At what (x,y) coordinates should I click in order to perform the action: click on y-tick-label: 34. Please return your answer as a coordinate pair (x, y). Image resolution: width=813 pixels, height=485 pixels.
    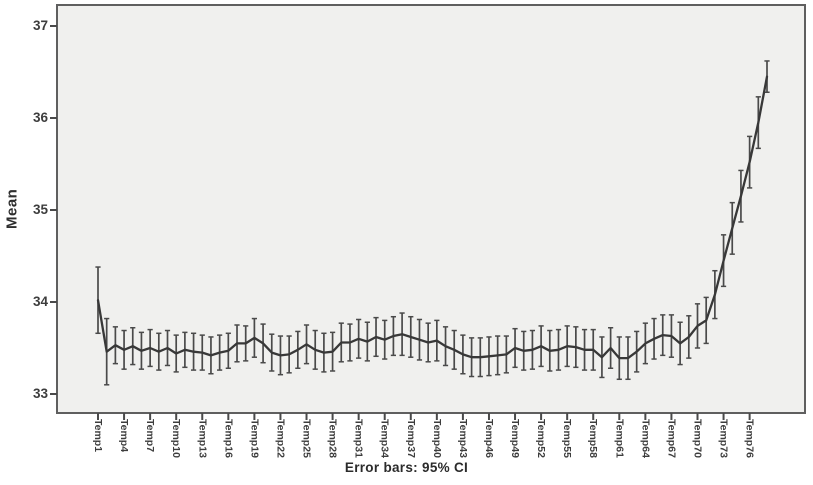
    Looking at the image, I should click on (40, 301).